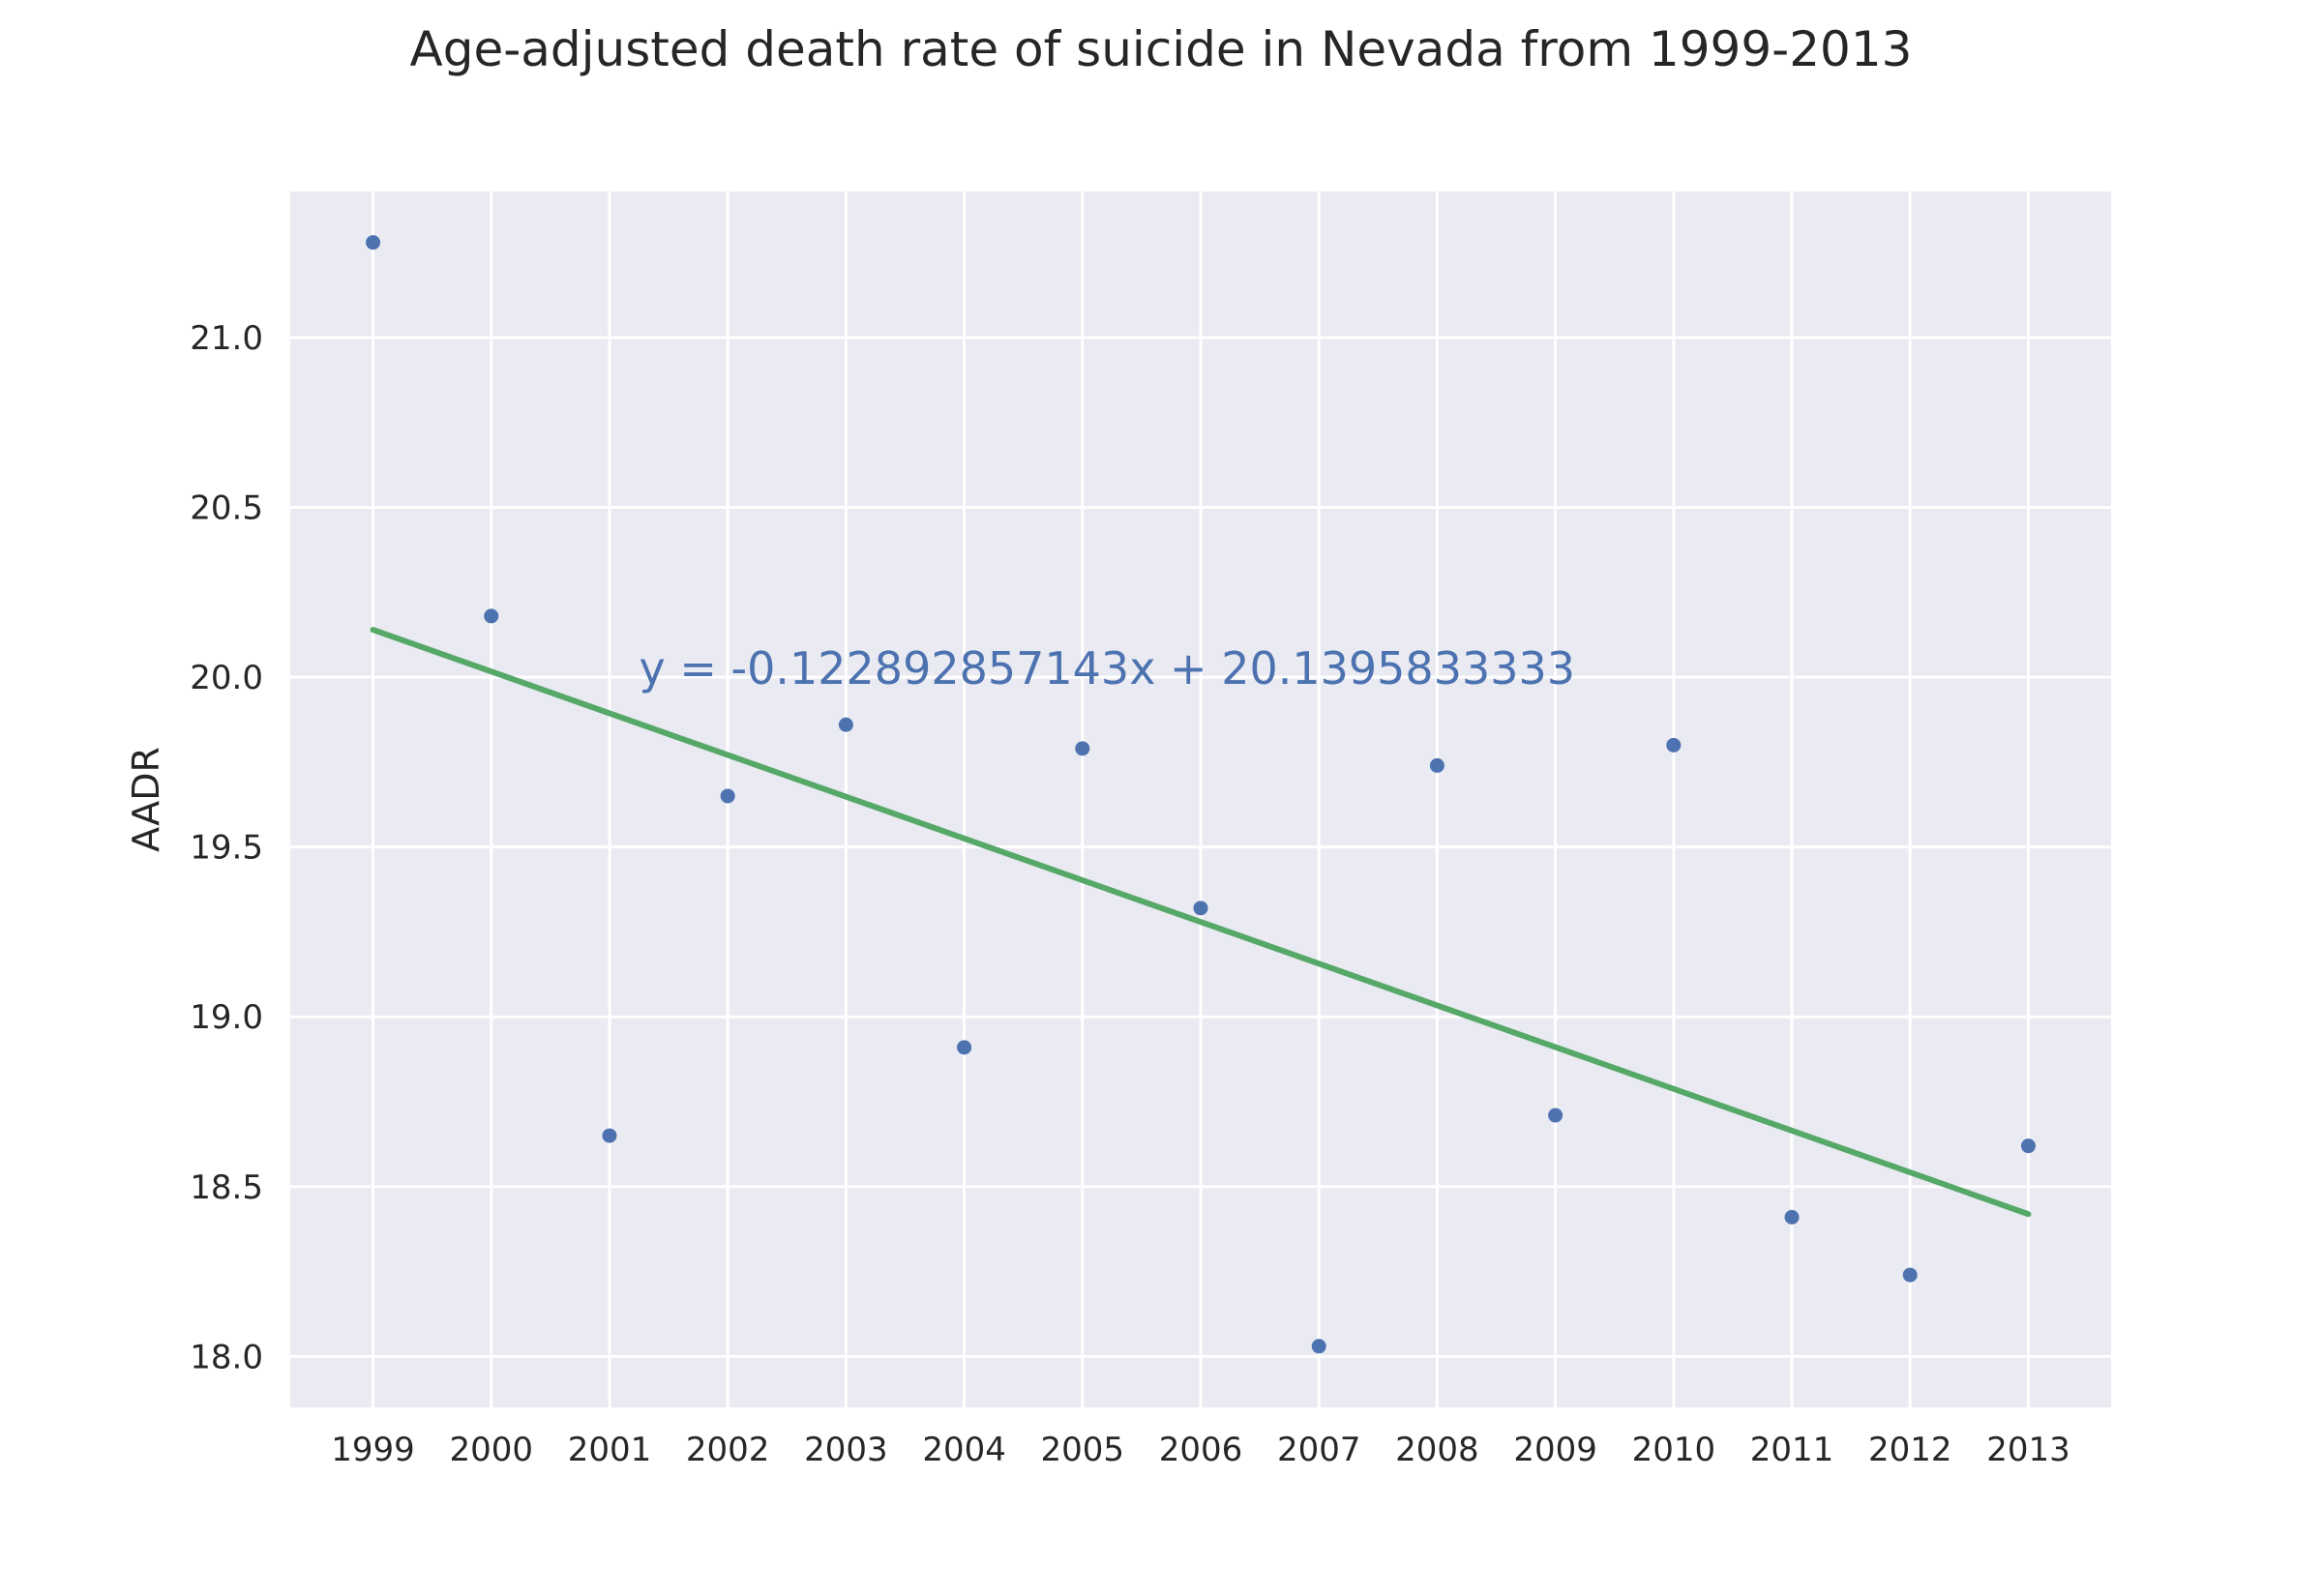  What do you see at coordinates (1200, 908) in the screenshot?
I see `data-point-2006` at bounding box center [1200, 908].